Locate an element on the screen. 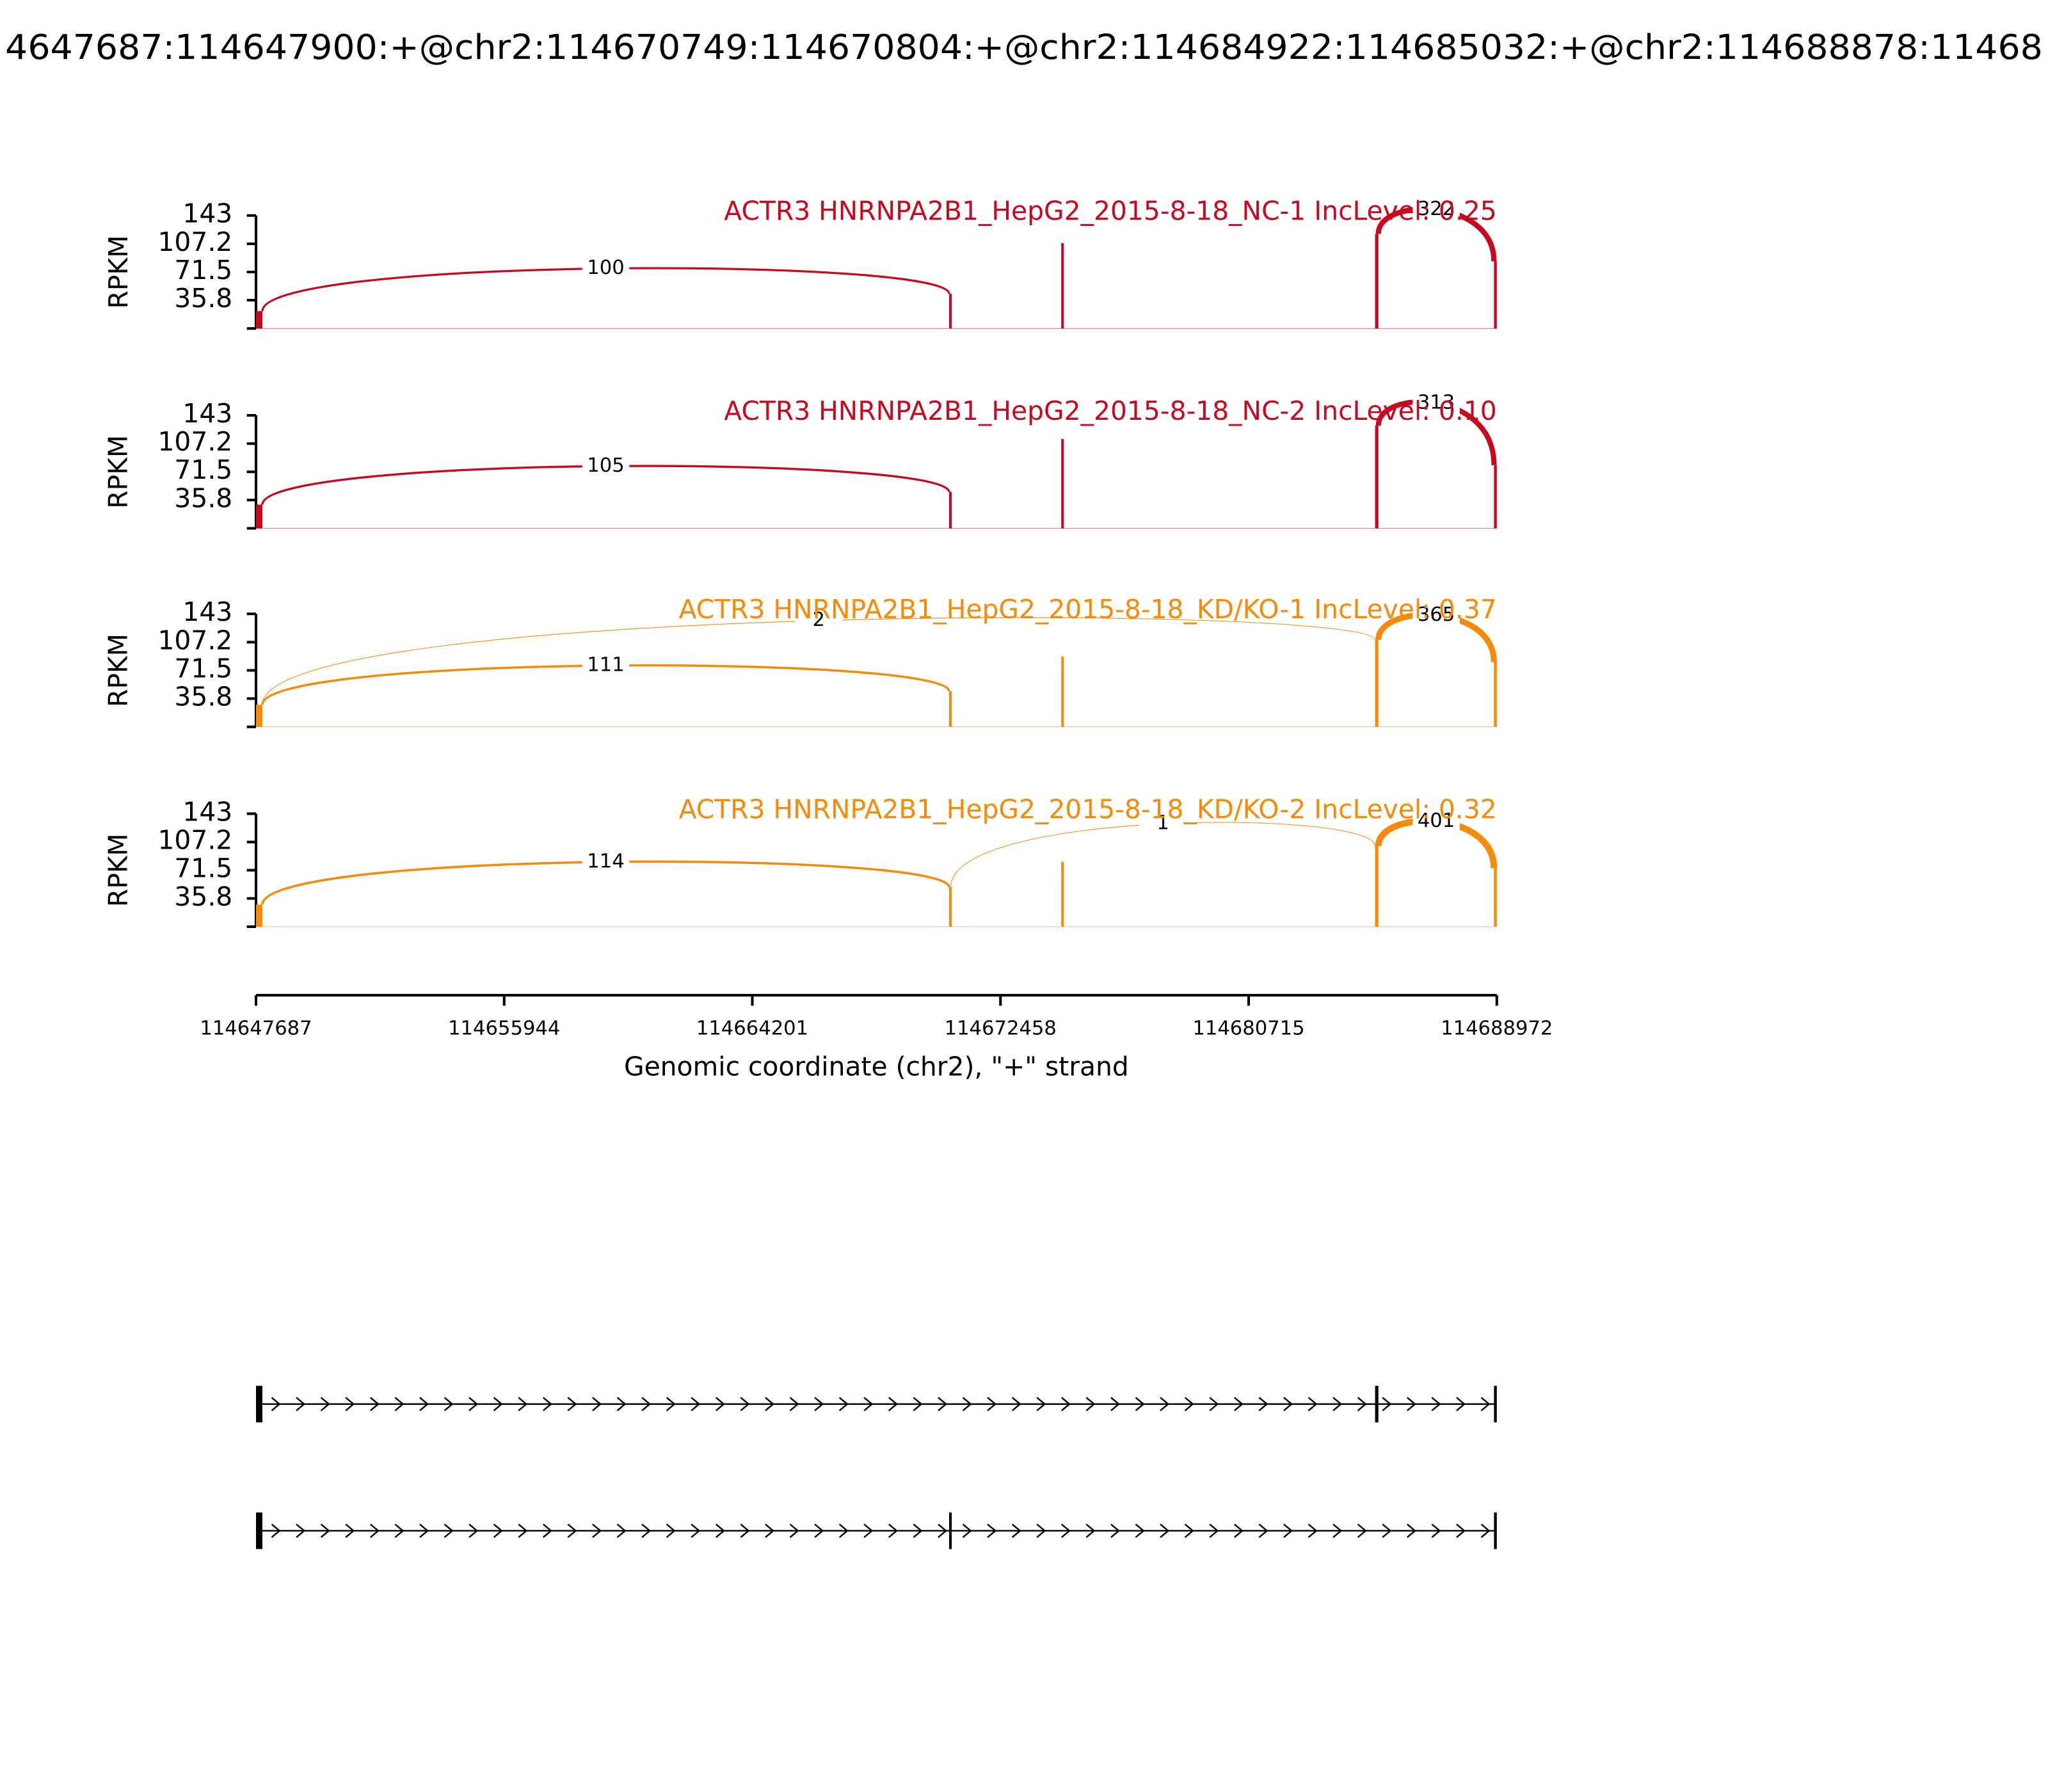 The image size is (2048, 1792). junction-label: 111 is located at coordinates (605, 664).